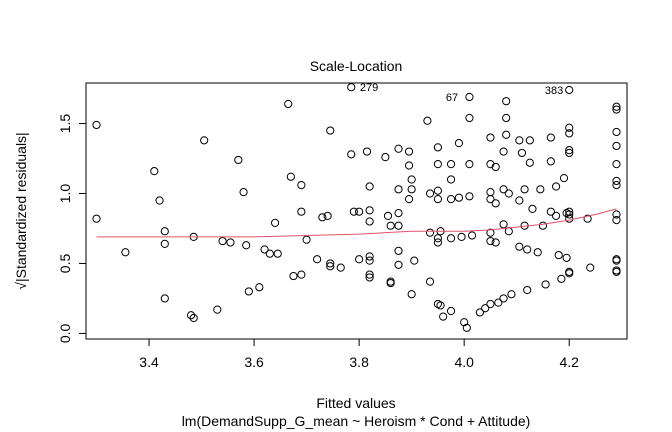 Image resolution: width=672 pixels, height=432 pixels. I want to click on x-axis-label: Fitted values, so click(355, 403).